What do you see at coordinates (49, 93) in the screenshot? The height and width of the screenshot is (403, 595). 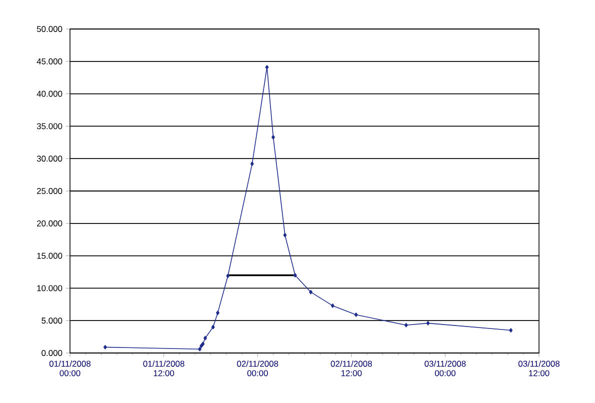 I see `y-tick-label: 40.000` at bounding box center [49, 93].